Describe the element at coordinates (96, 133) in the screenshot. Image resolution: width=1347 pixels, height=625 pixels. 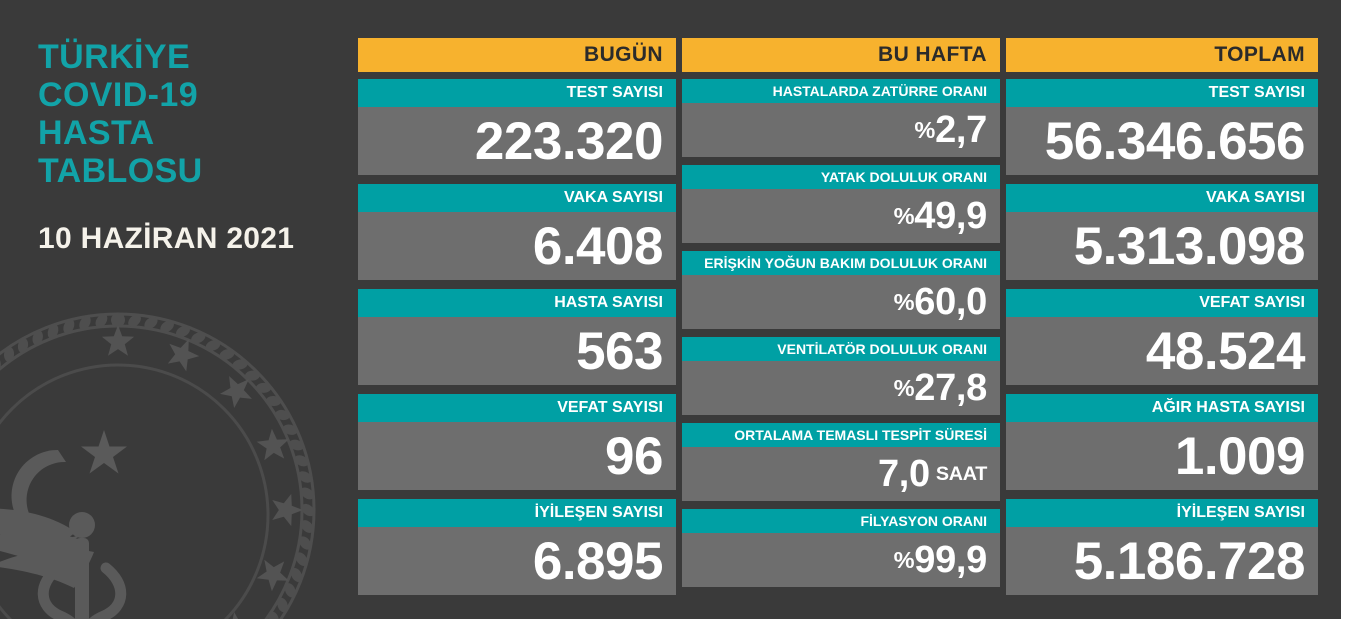
I see `title-line: HASTA` at that location.